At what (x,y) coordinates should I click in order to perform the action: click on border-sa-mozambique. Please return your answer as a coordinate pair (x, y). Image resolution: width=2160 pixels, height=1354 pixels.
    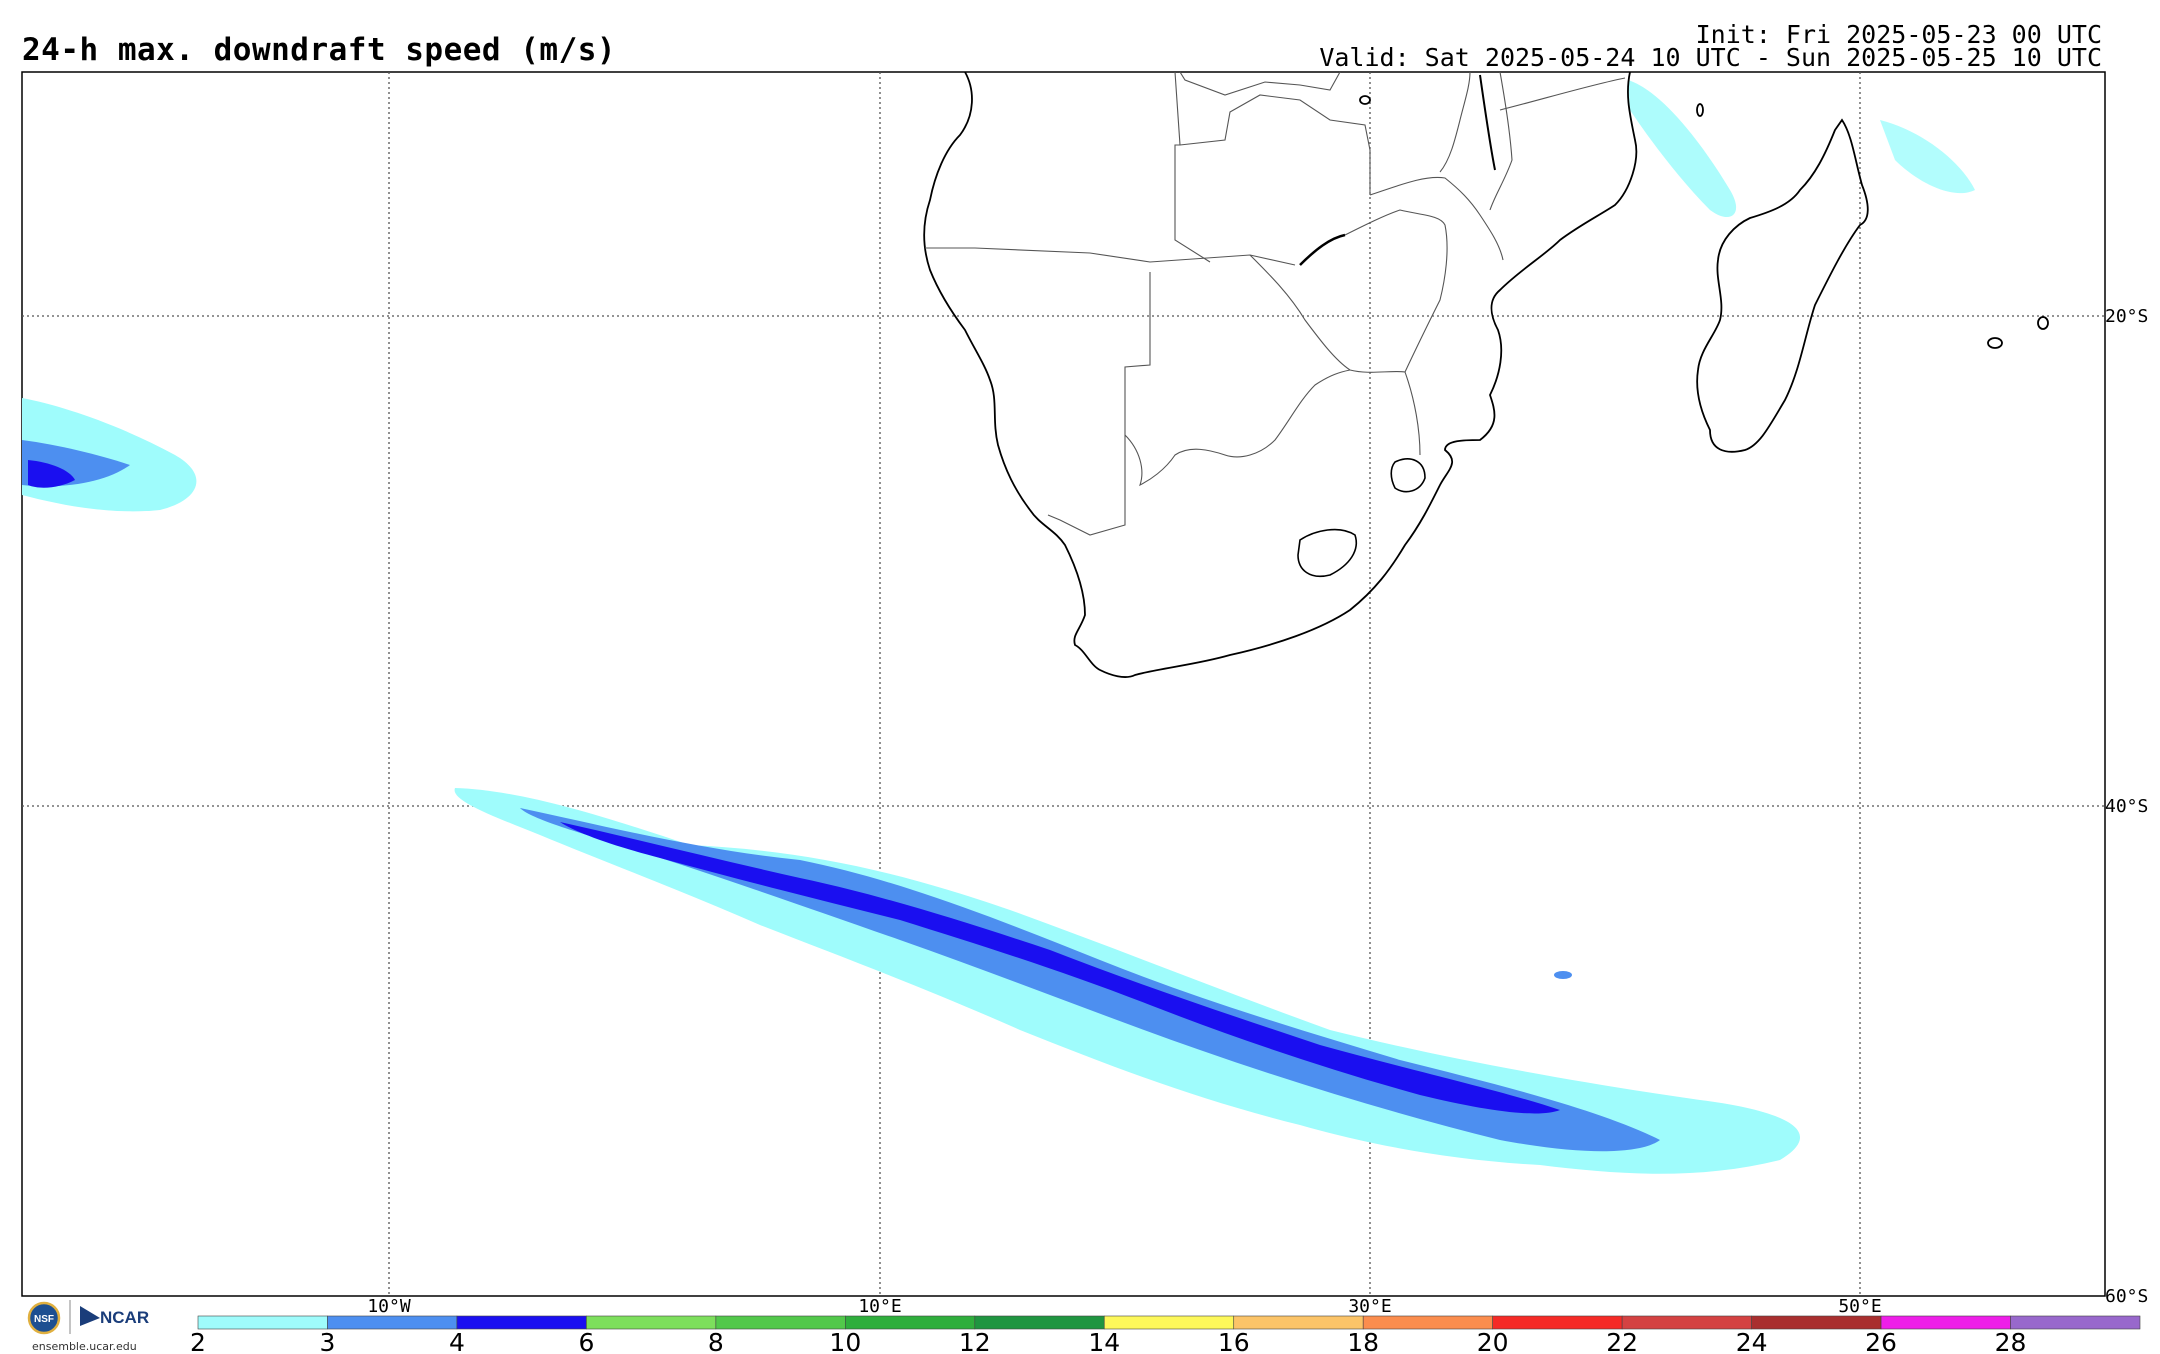
    Looking at the image, I should click on (1412, 413).